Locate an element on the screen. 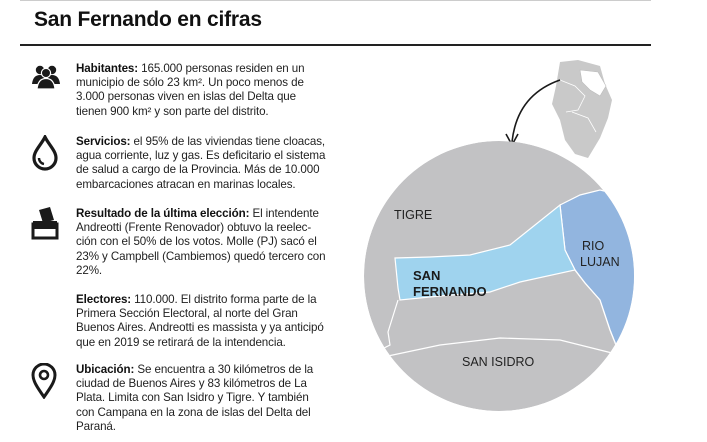 The width and height of the screenshot is (707, 442). map-label-san-fernando-2: FERNANDO is located at coordinates (450, 291).